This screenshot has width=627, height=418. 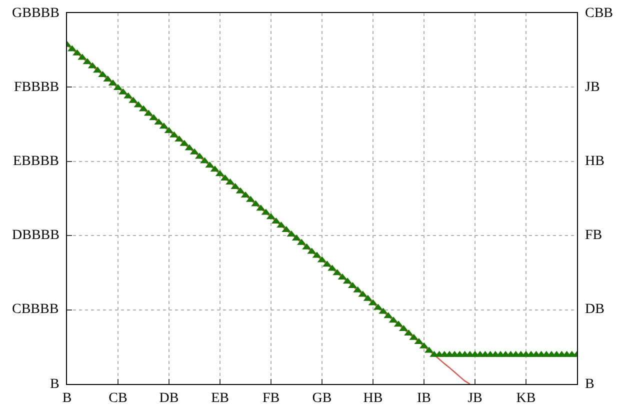 What do you see at coordinates (599, 13) in the screenshot?
I see `text: CBB` at bounding box center [599, 13].